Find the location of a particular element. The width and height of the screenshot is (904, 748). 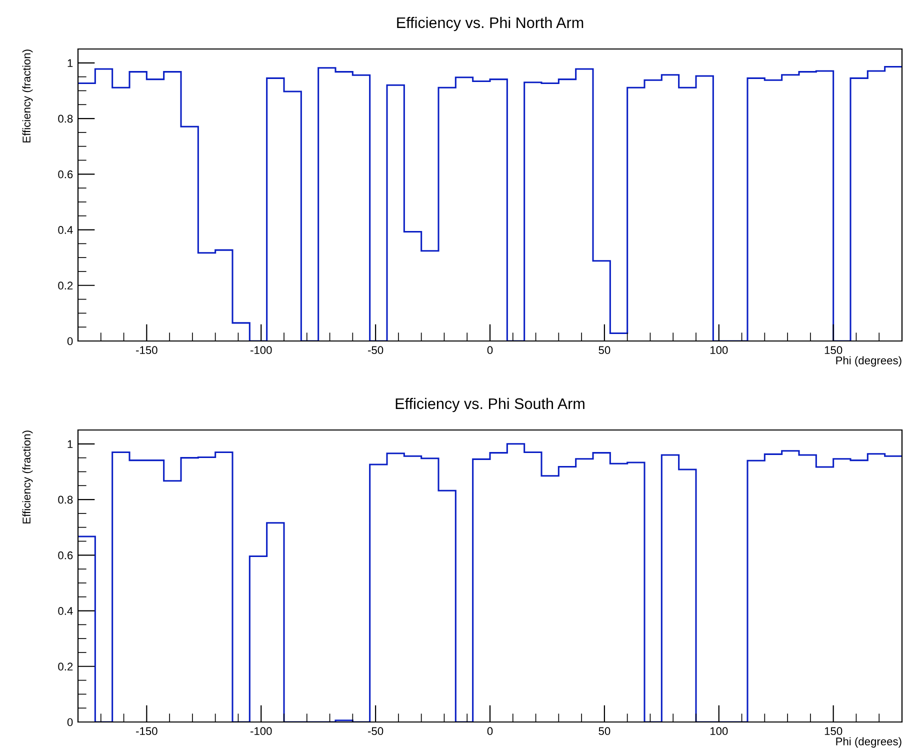

chart-title: Efficiency vs. Phi North Arm is located at coordinates (490, 24).